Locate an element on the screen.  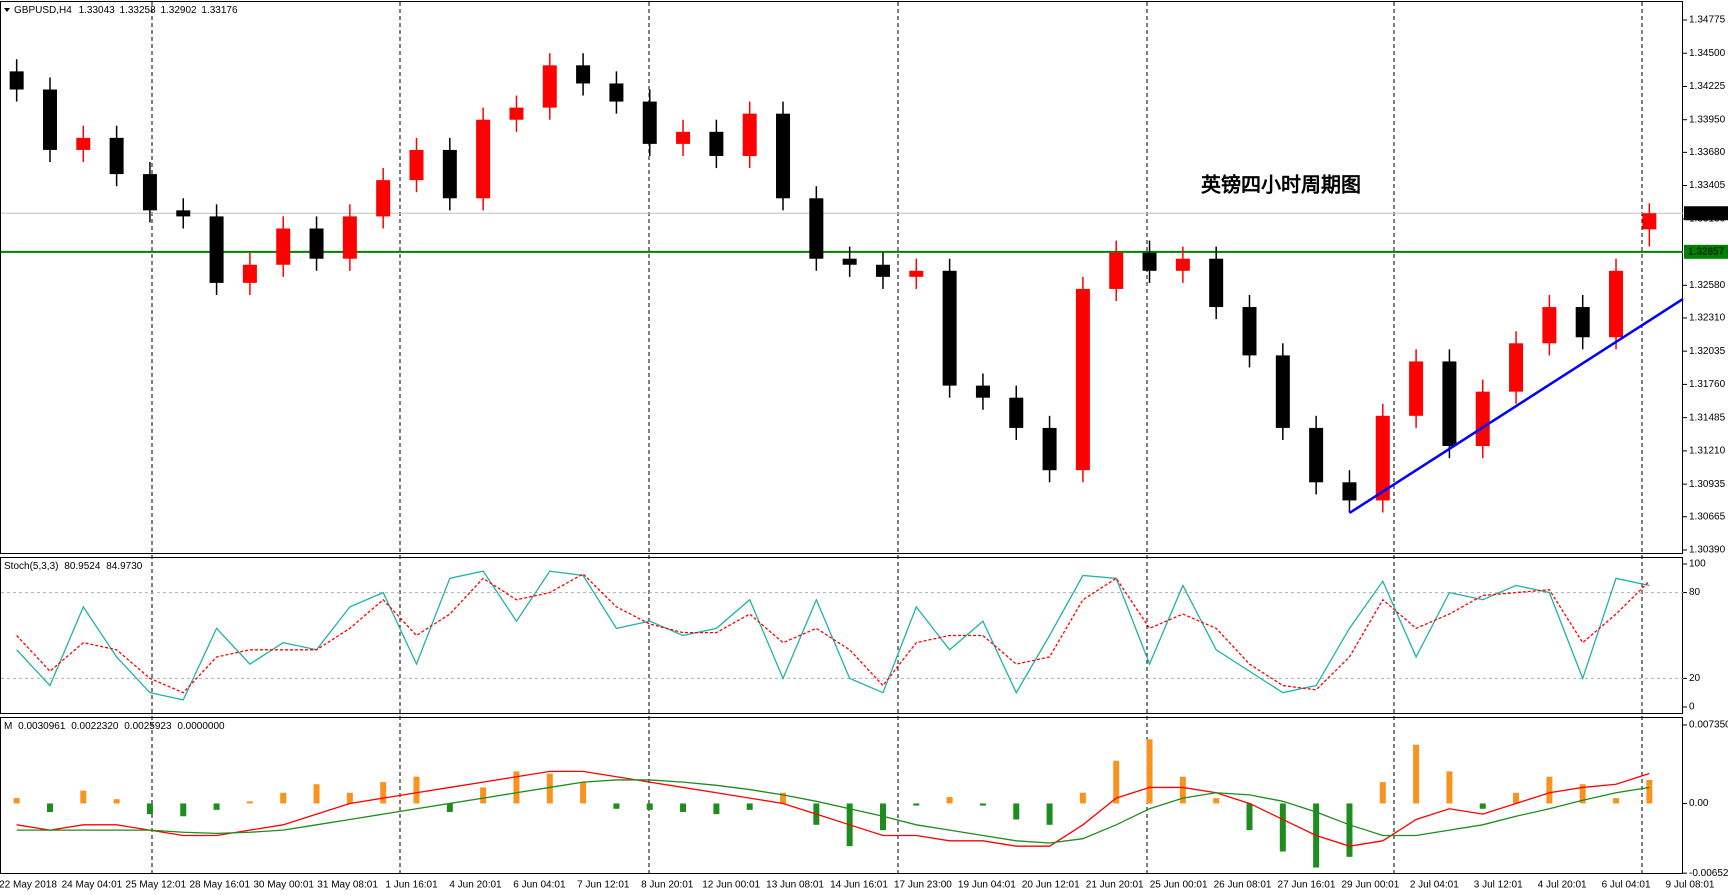
trendline is located at coordinates (1516, 406).